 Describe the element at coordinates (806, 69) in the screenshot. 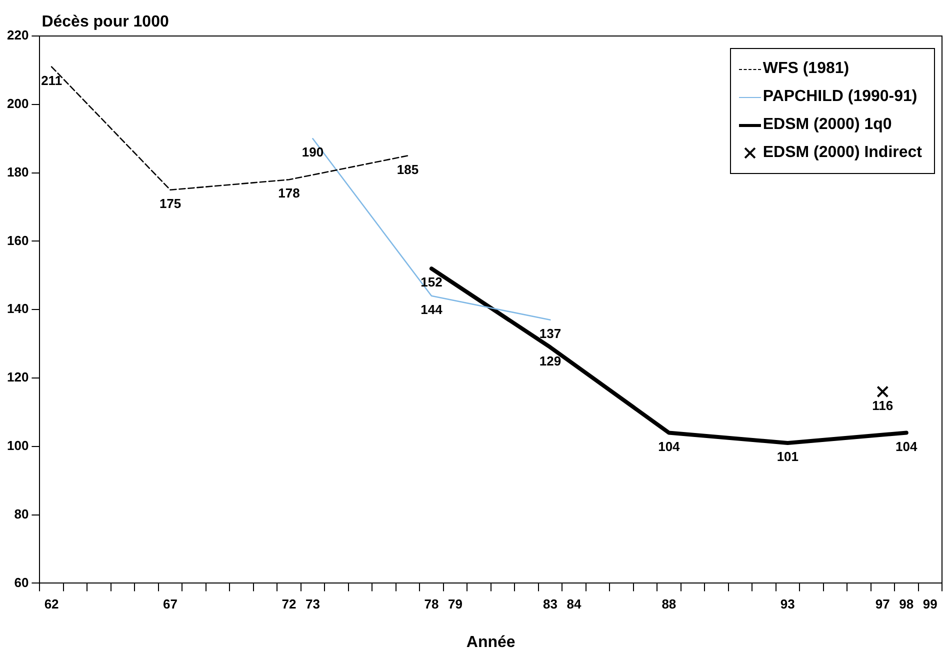

I see `legend-label: WFS (1981)` at that location.